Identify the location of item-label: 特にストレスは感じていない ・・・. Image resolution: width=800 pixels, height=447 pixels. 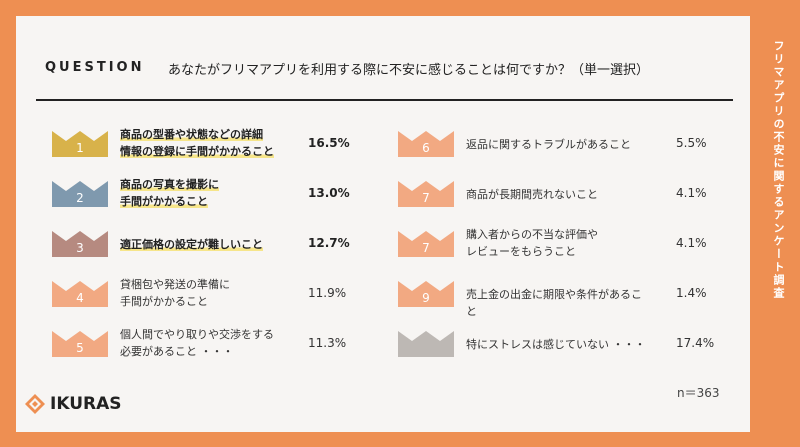
(558, 344).